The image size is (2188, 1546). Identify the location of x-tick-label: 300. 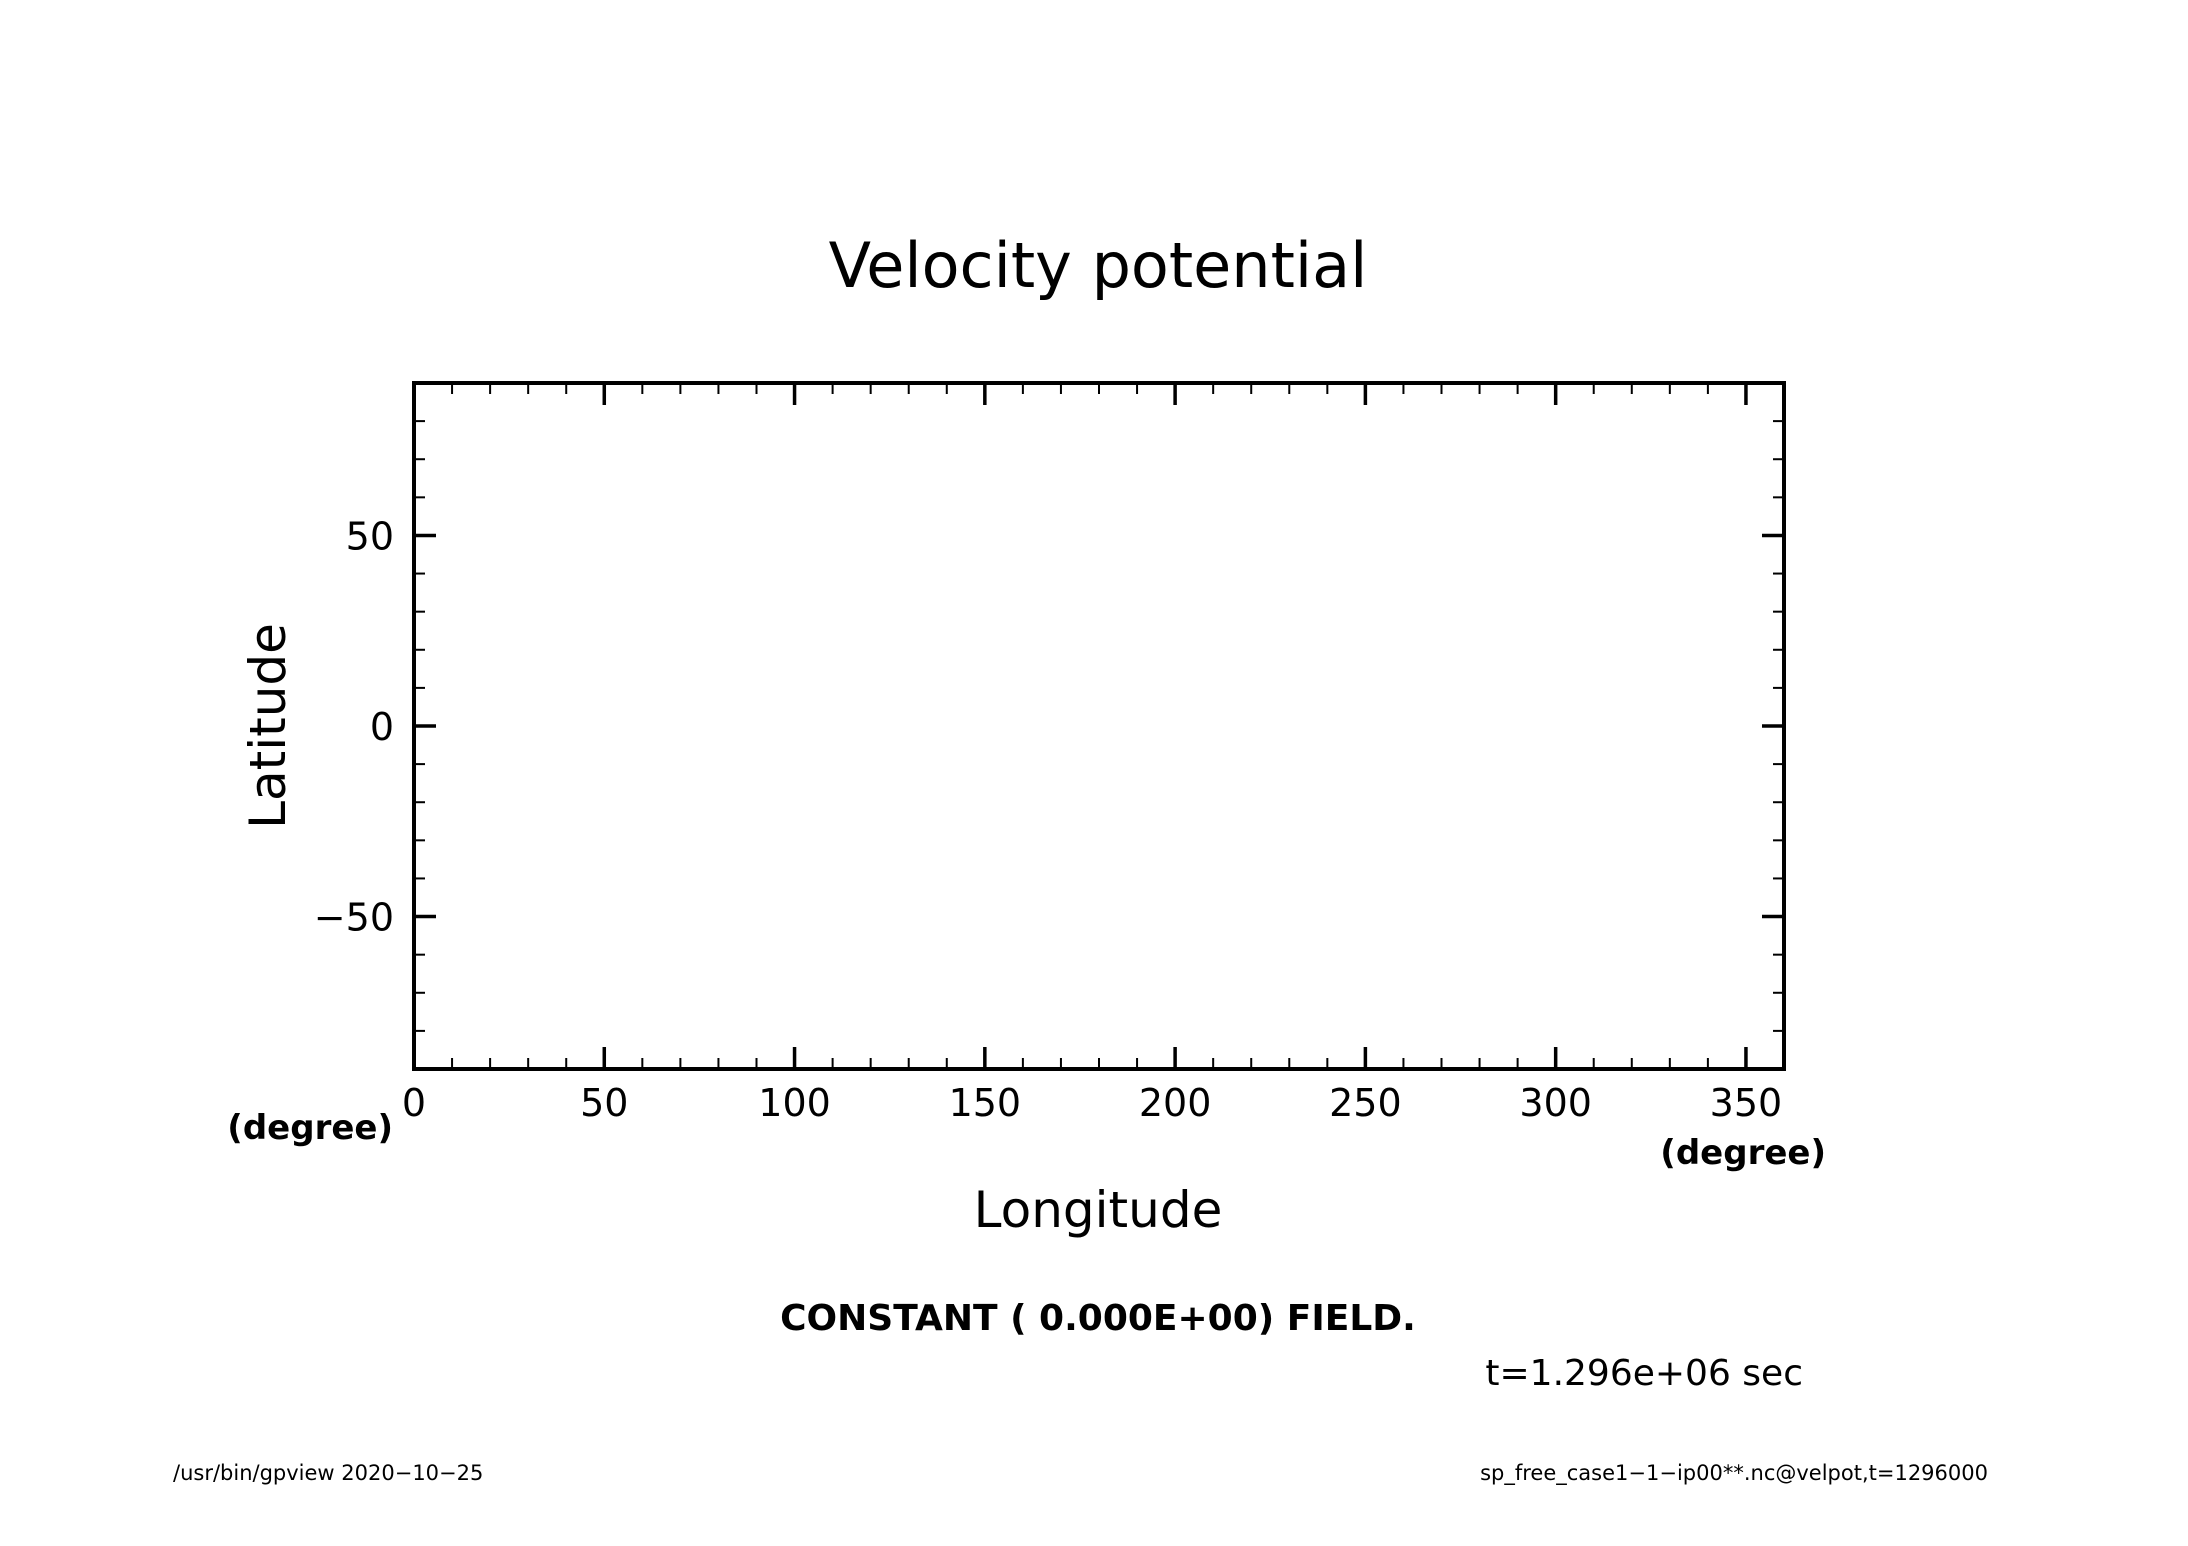
(1555, 1103).